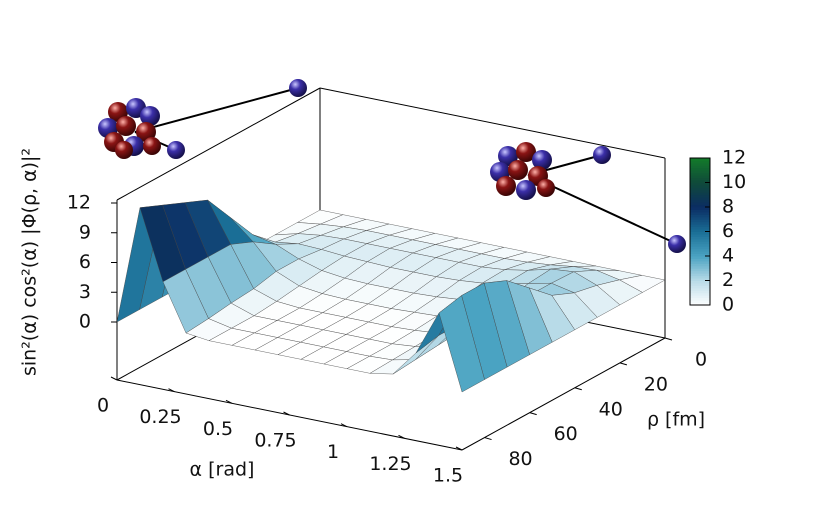 Image resolution: width=830 pixels, height=523 pixels. I want to click on x-tick-label: 1.5, so click(448, 476).